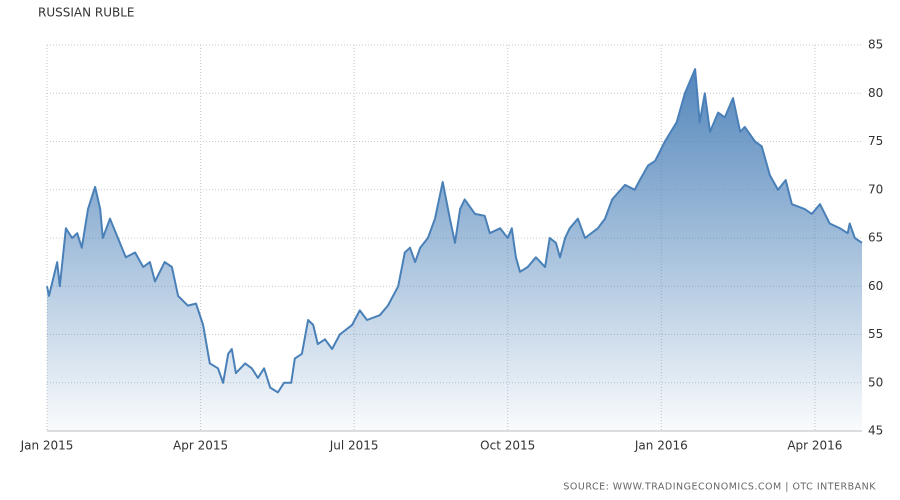 The width and height of the screenshot is (900, 500). I want to click on y-tick-label: 75, so click(875, 141).